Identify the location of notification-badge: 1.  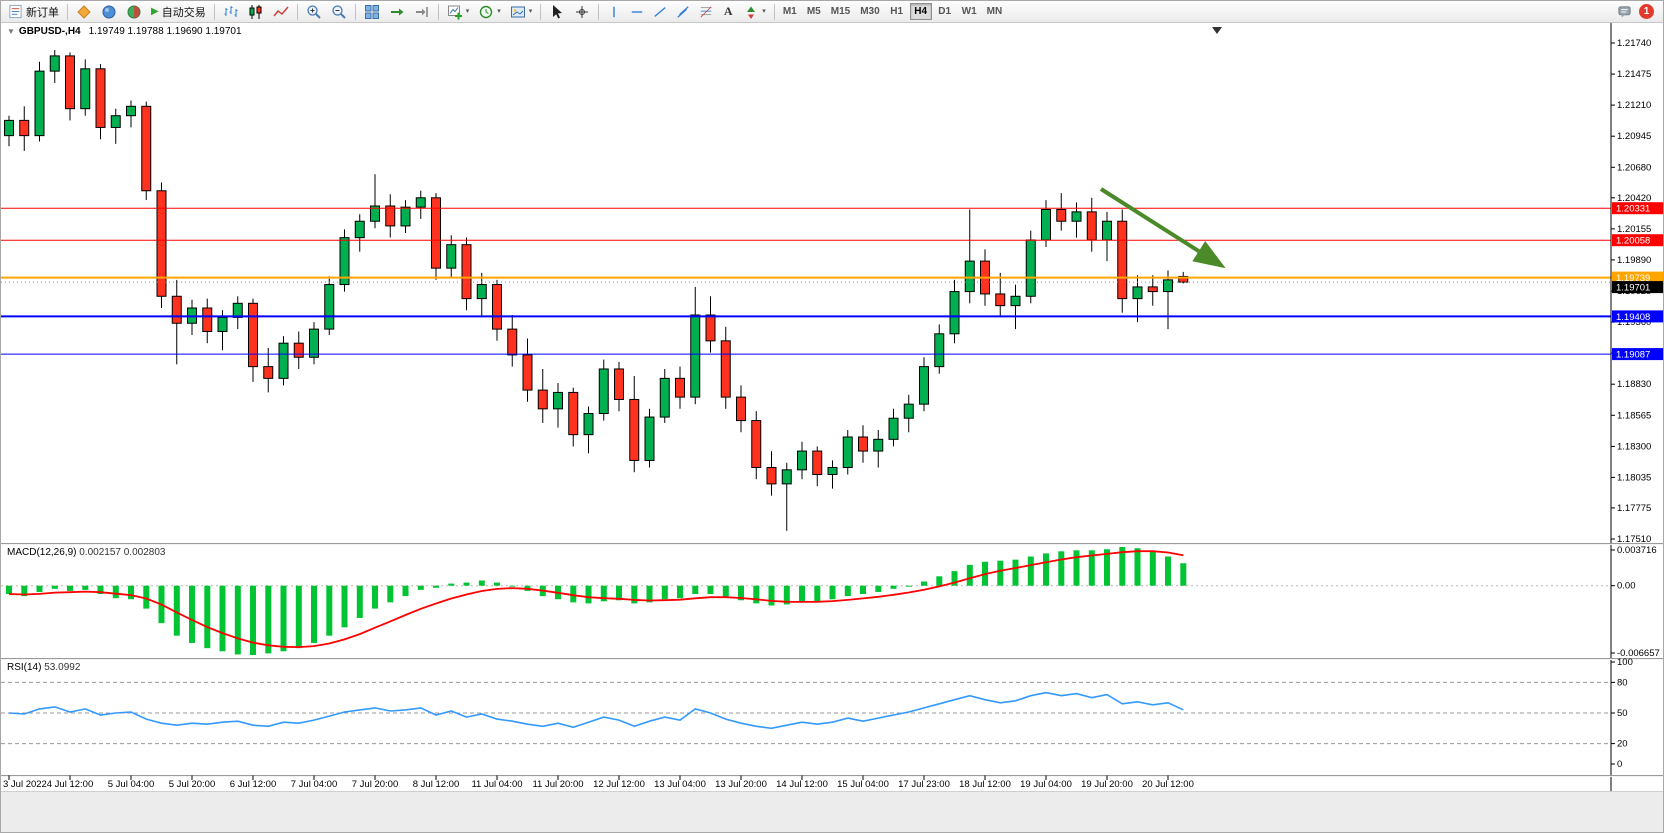
(1646, 11).